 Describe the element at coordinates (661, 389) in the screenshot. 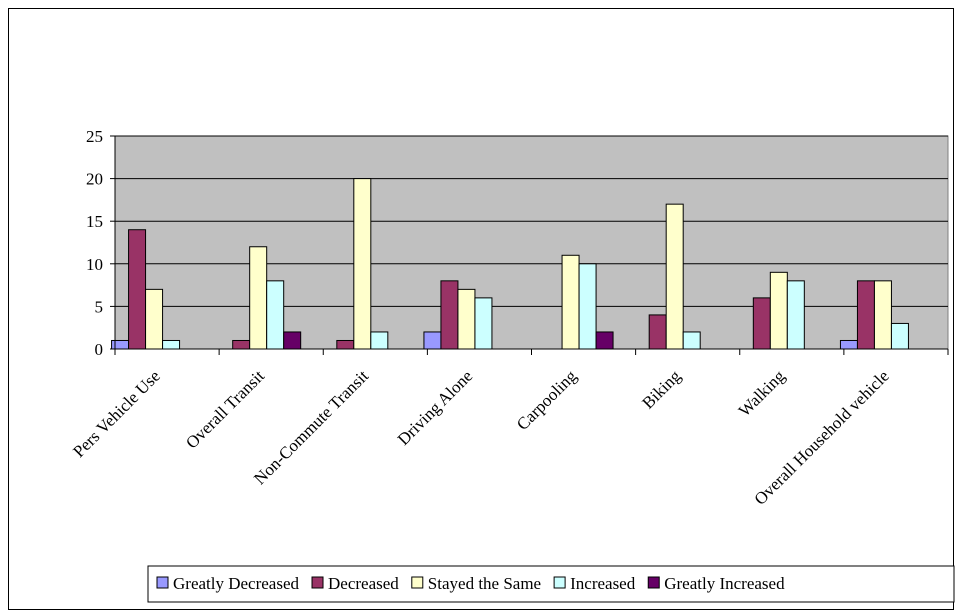

I see `x-category-label: Biking` at that location.